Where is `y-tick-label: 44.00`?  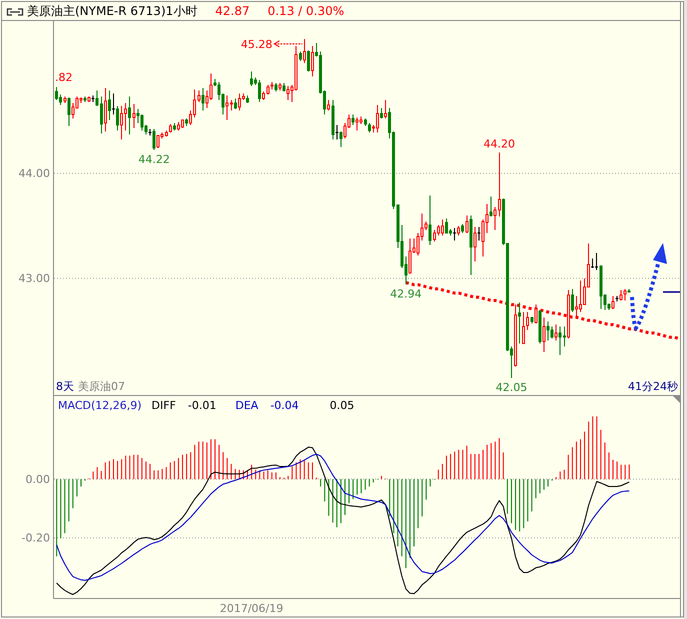 y-tick-label: 44.00 is located at coordinates (34, 173).